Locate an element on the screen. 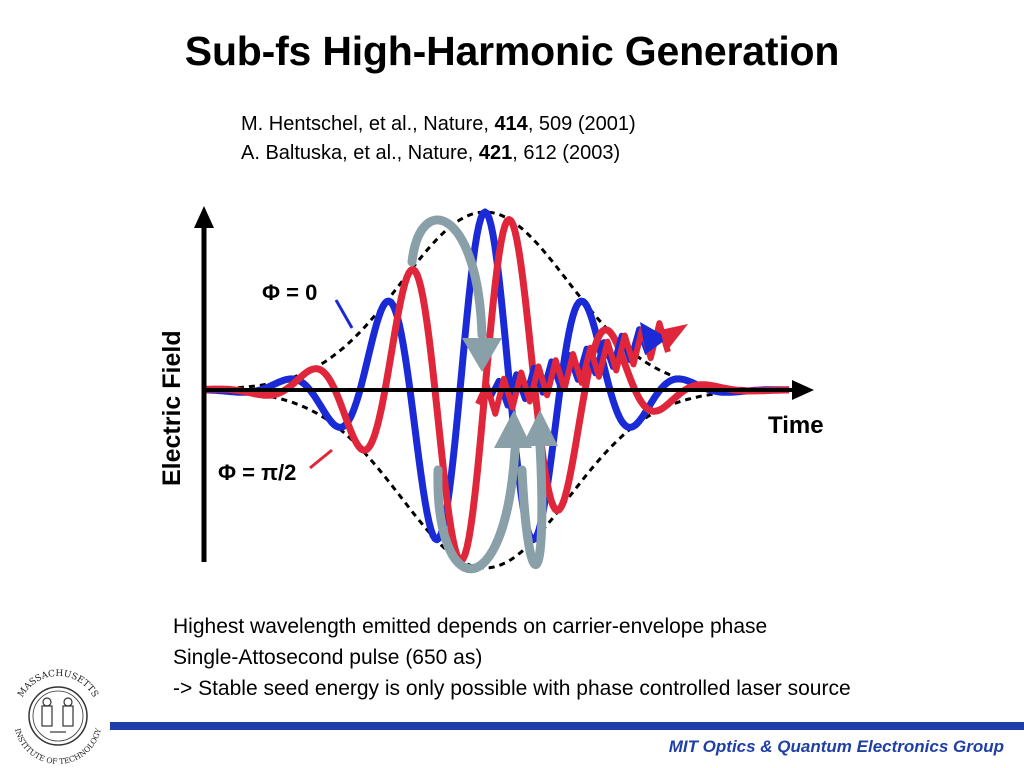  envelope-bottom is located at coordinates (497, 479).